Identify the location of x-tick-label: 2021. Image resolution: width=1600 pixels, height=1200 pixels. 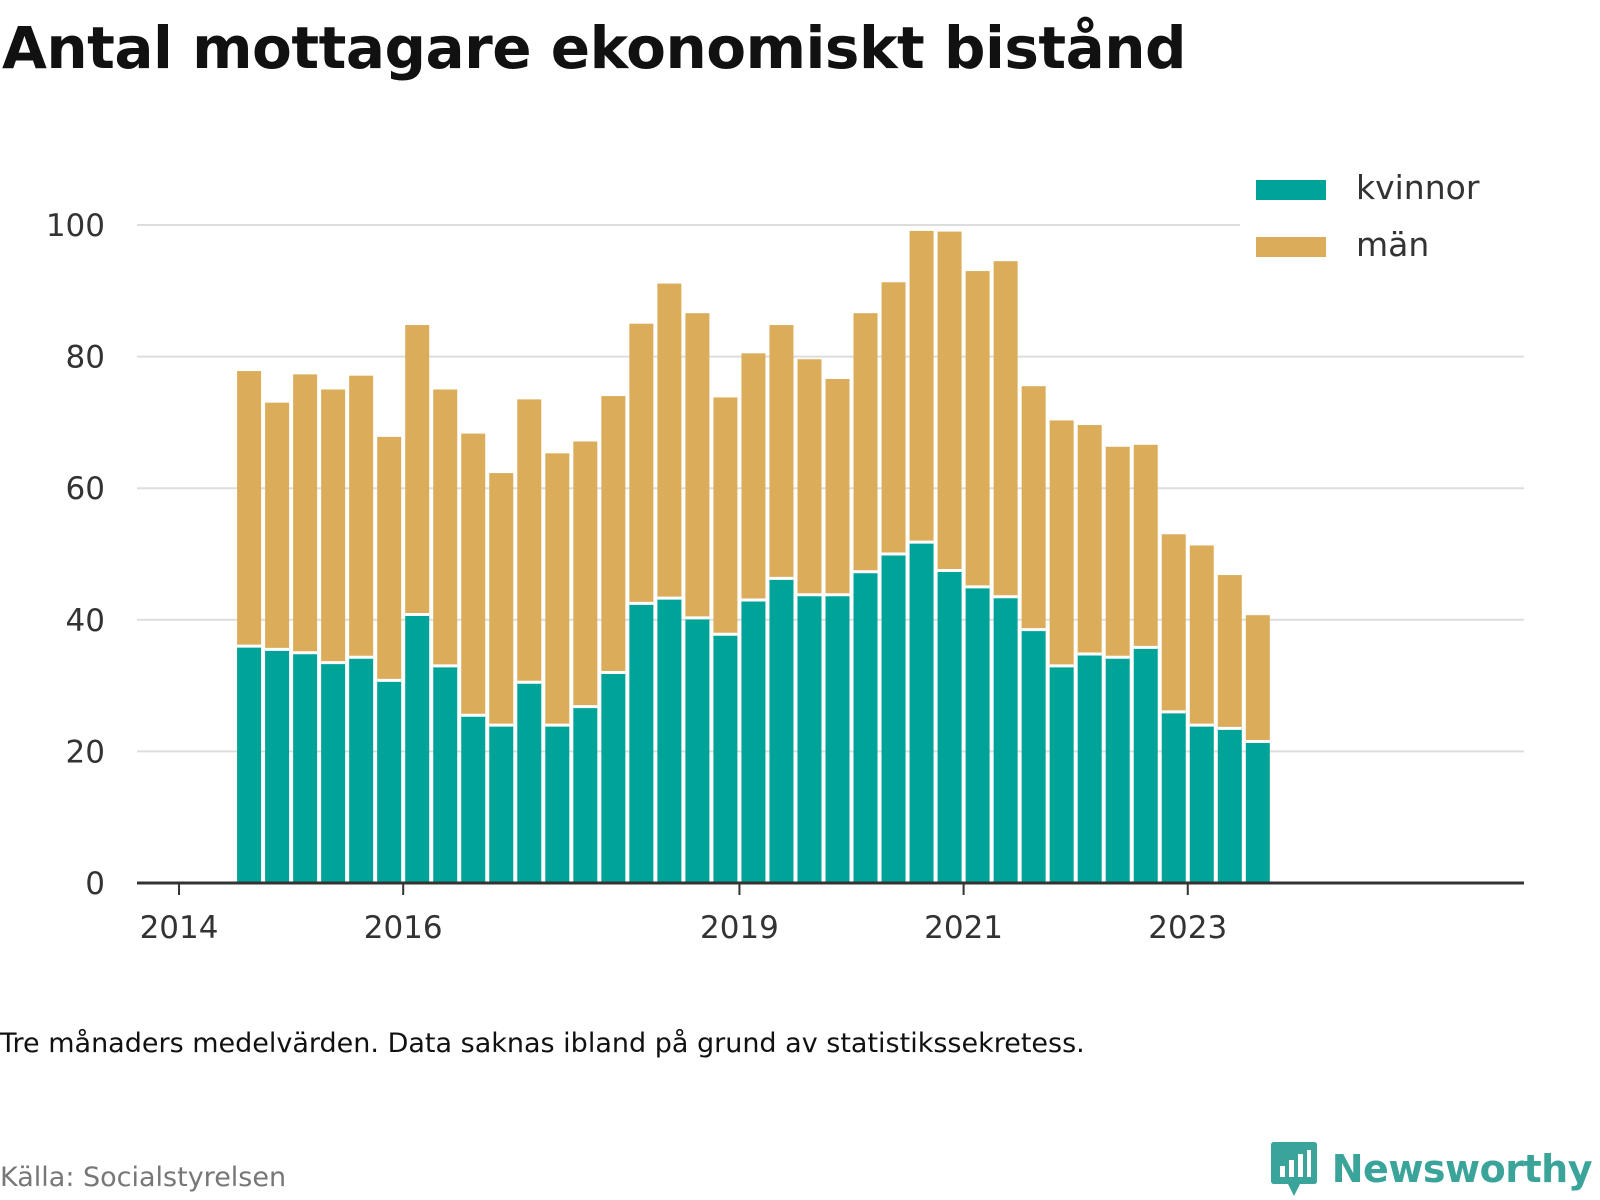
(963, 928).